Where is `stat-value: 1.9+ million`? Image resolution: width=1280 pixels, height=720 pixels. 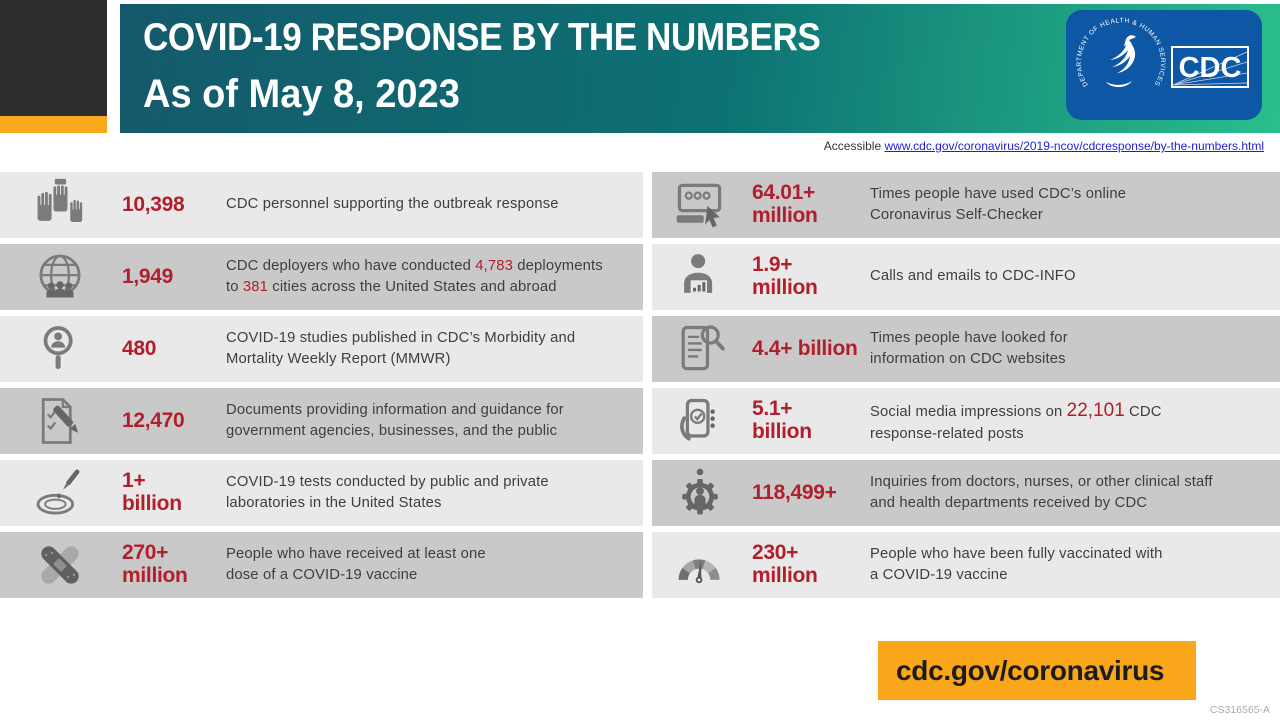 stat-value: 1.9+ million is located at coordinates (785, 276).